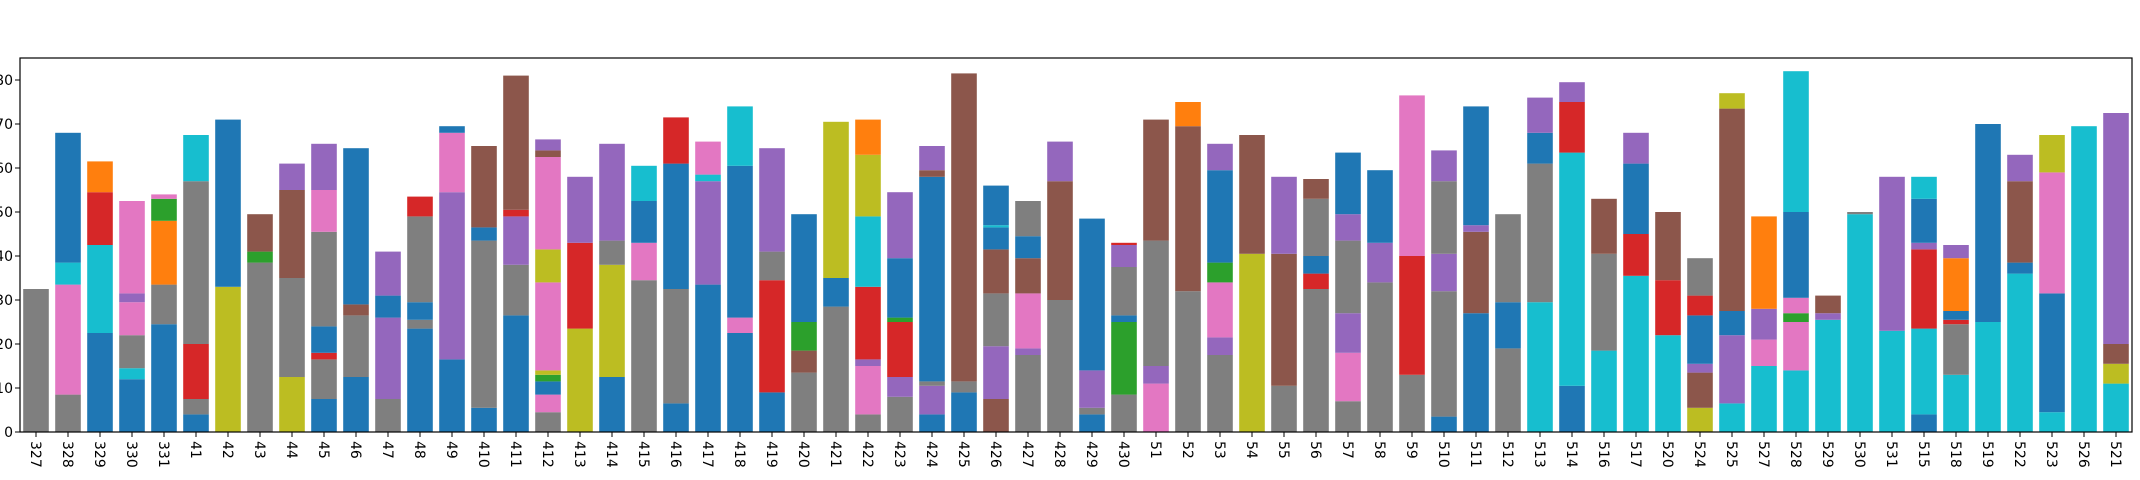 The width and height of the screenshot is (2140, 480). I want to click on x-tick-label: 47, so click(387, 450).